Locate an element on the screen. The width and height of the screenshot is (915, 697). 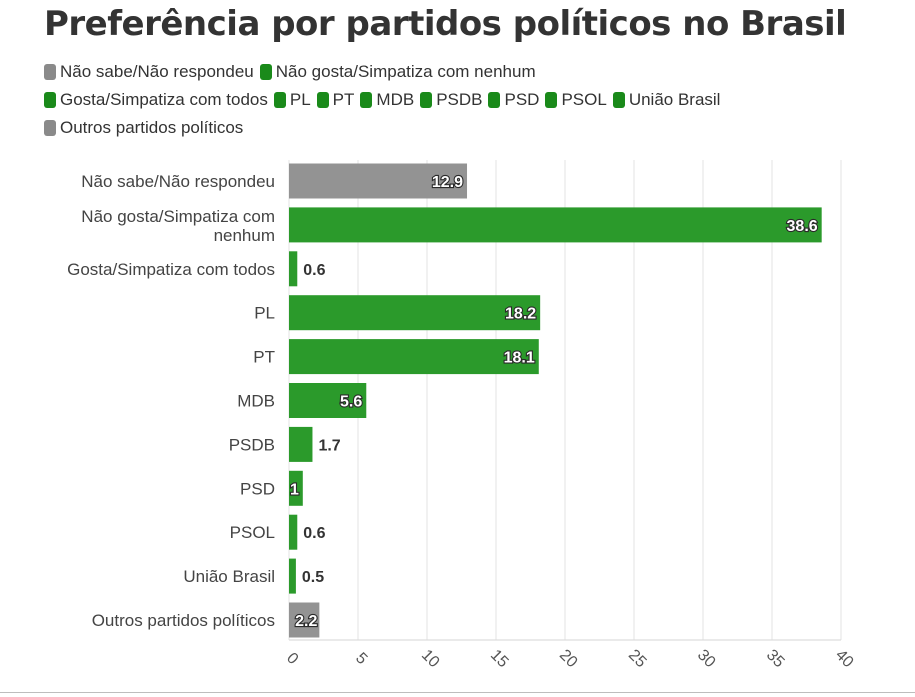
x-tick-label: 15 is located at coordinates (499, 659).